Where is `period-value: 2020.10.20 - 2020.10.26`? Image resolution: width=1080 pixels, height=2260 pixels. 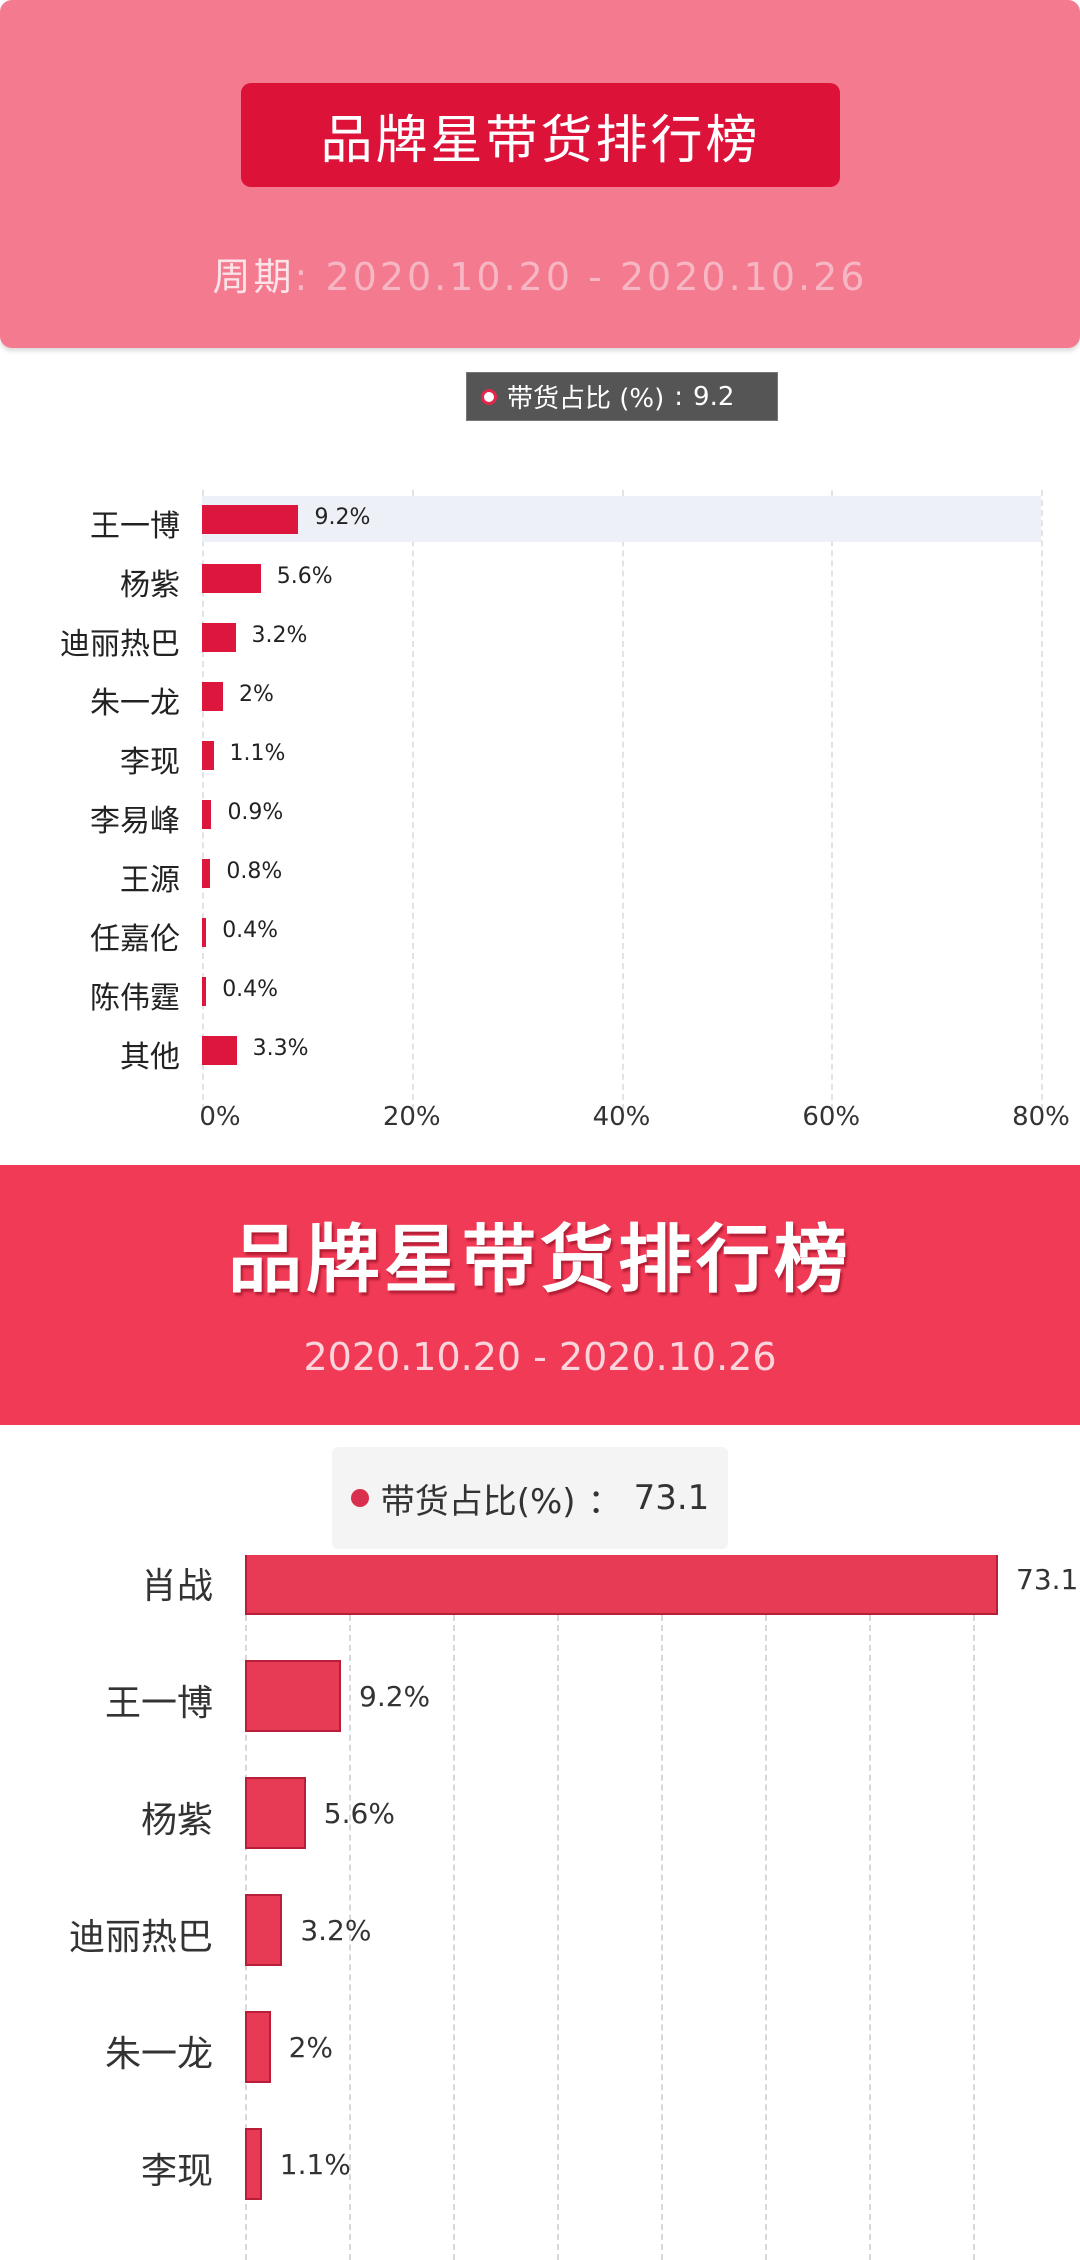 period-value: 2020.10.20 - 2020.10.26 is located at coordinates (596, 277).